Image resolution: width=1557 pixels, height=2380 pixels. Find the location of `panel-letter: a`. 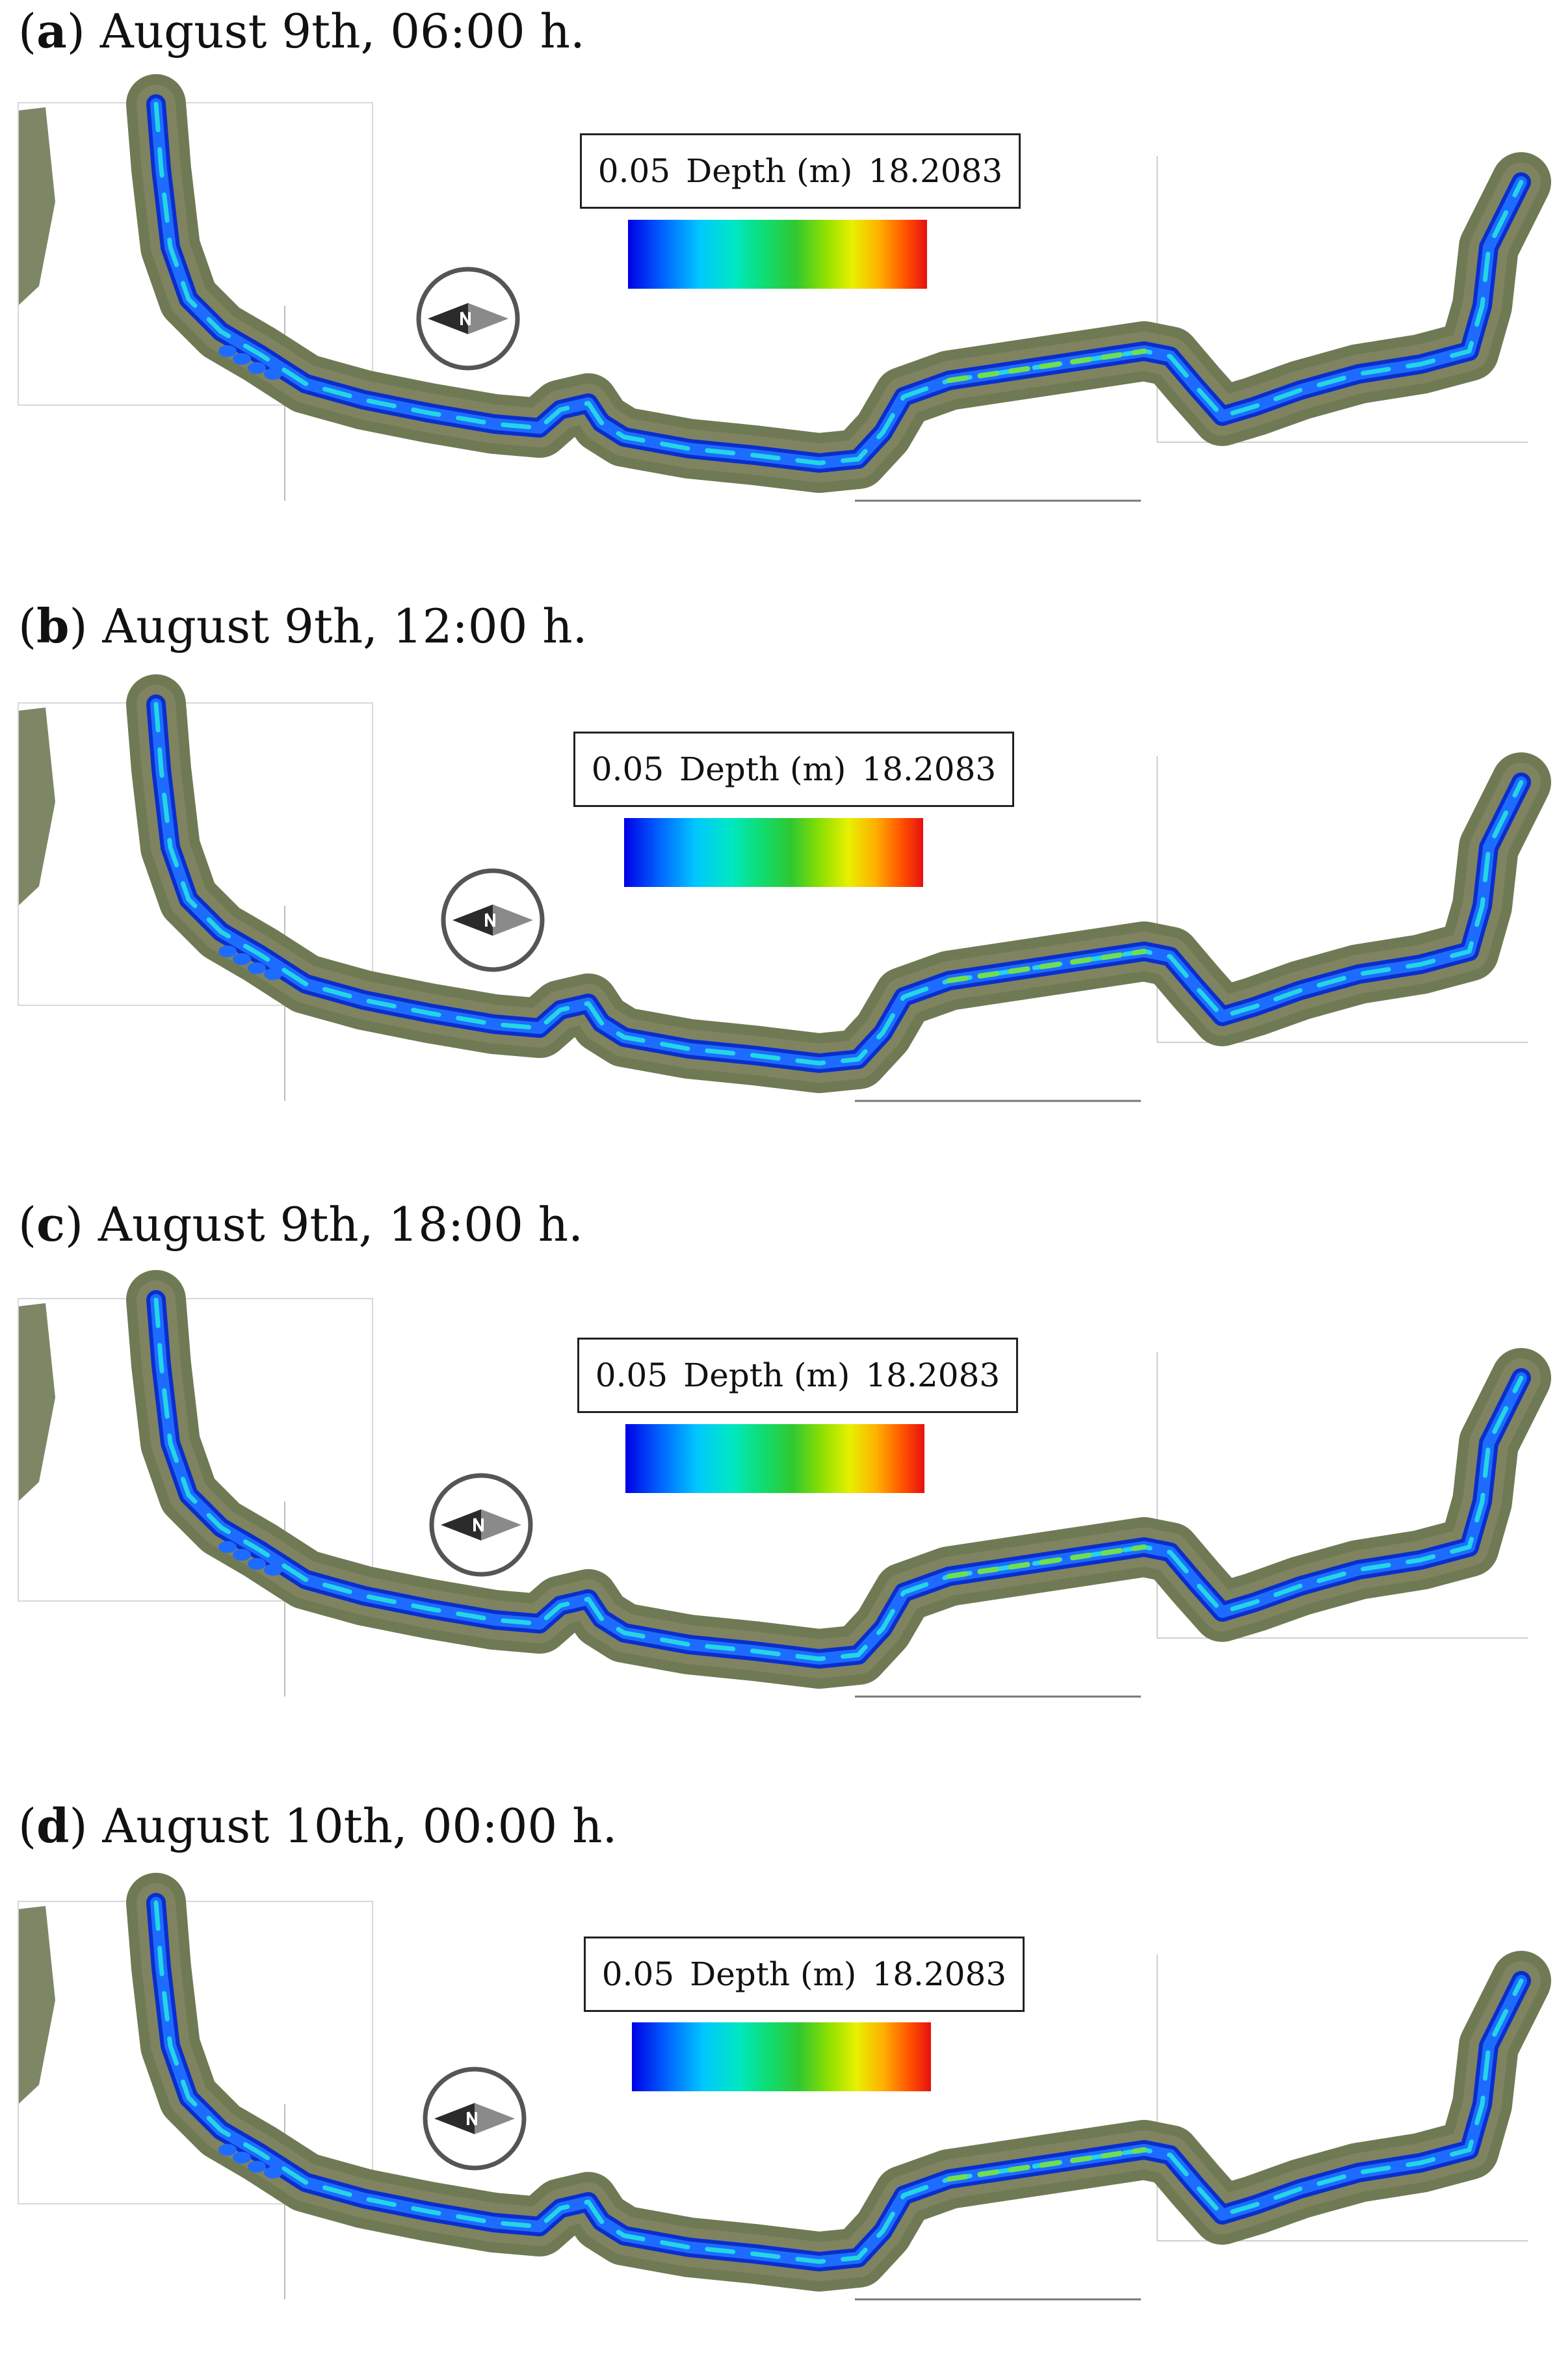

panel-letter: a is located at coordinates (52, 31).